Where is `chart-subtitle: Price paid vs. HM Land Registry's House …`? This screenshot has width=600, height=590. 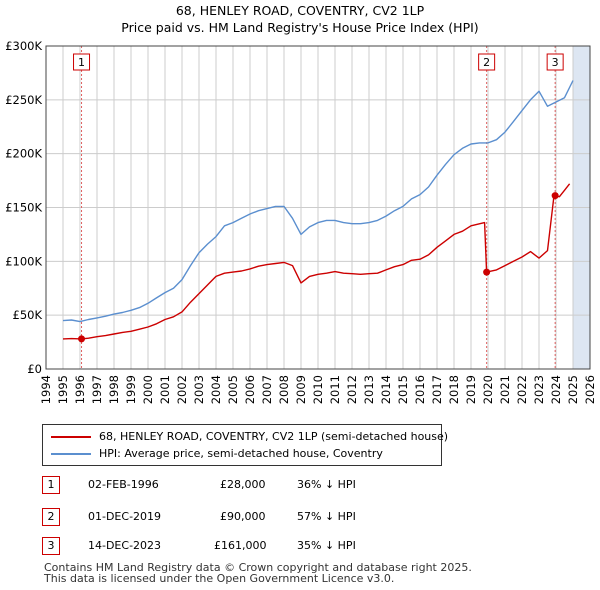
chart-subtitle: Price paid vs. HM Land Registry's House … is located at coordinates (300, 27).